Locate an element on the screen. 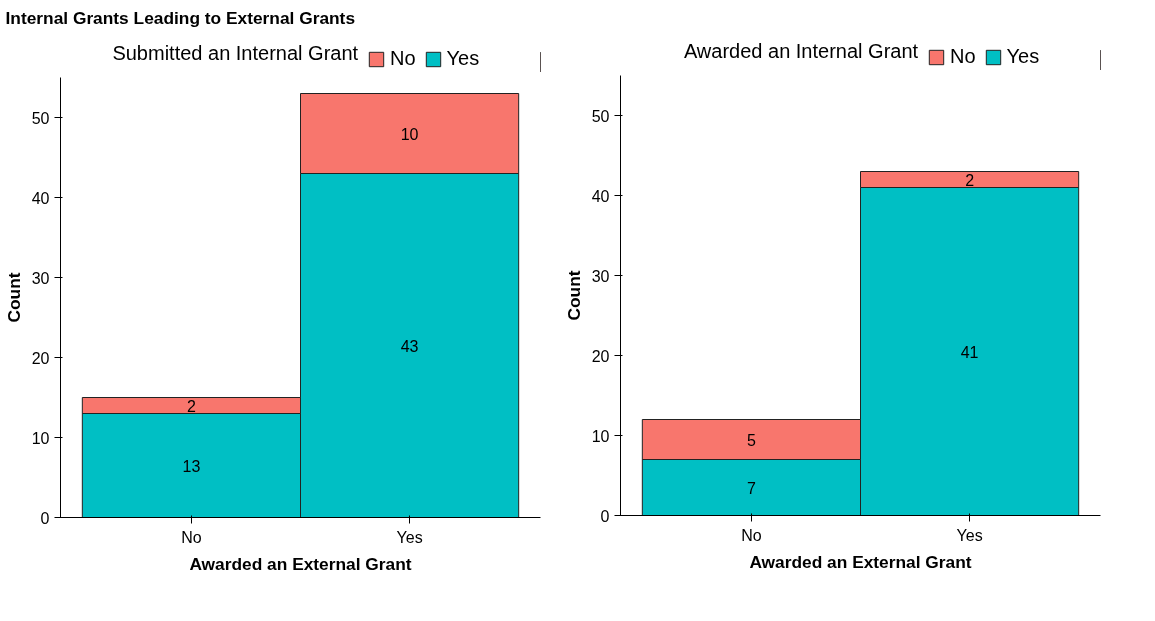  data-label: 7 is located at coordinates (751, 488).